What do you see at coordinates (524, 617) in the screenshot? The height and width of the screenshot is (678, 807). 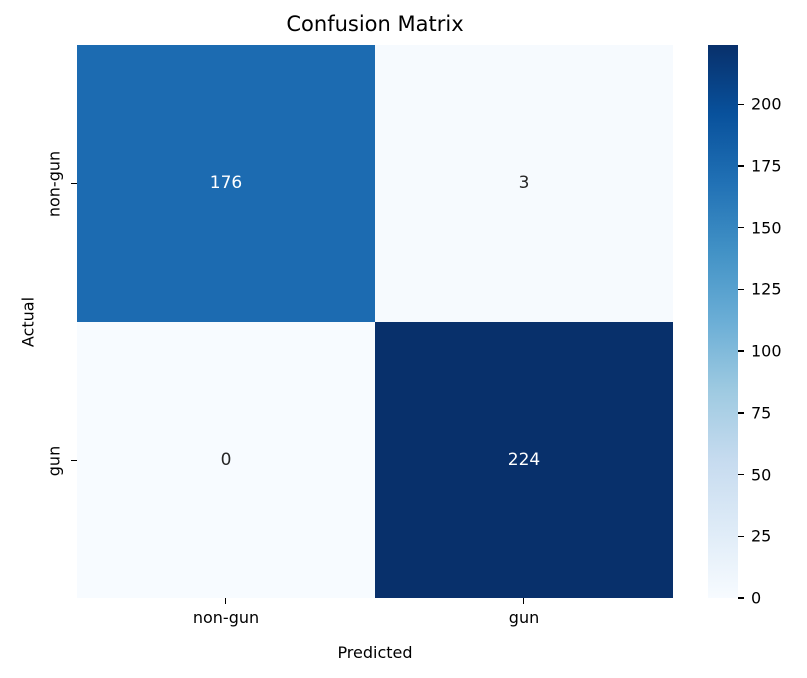 I see `x-tick-label-gun: gun` at bounding box center [524, 617].